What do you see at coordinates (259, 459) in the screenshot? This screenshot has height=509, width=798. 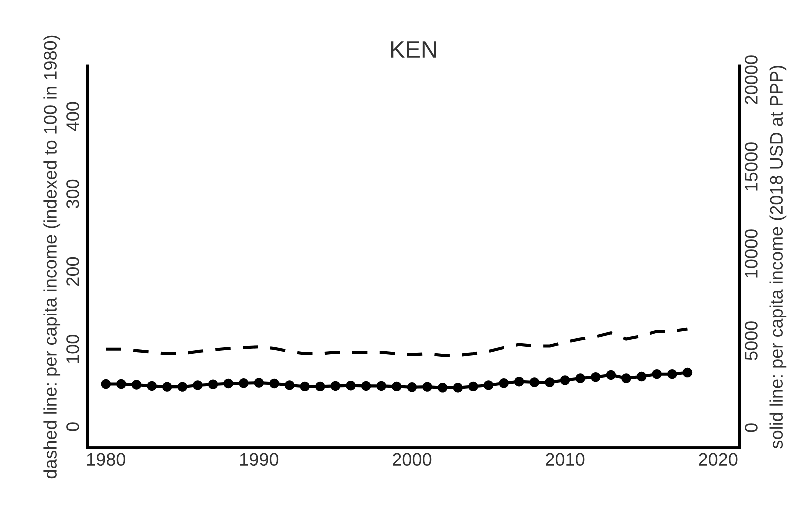 I see `x-tick-label: 1990` at bounding box center [259, 459].